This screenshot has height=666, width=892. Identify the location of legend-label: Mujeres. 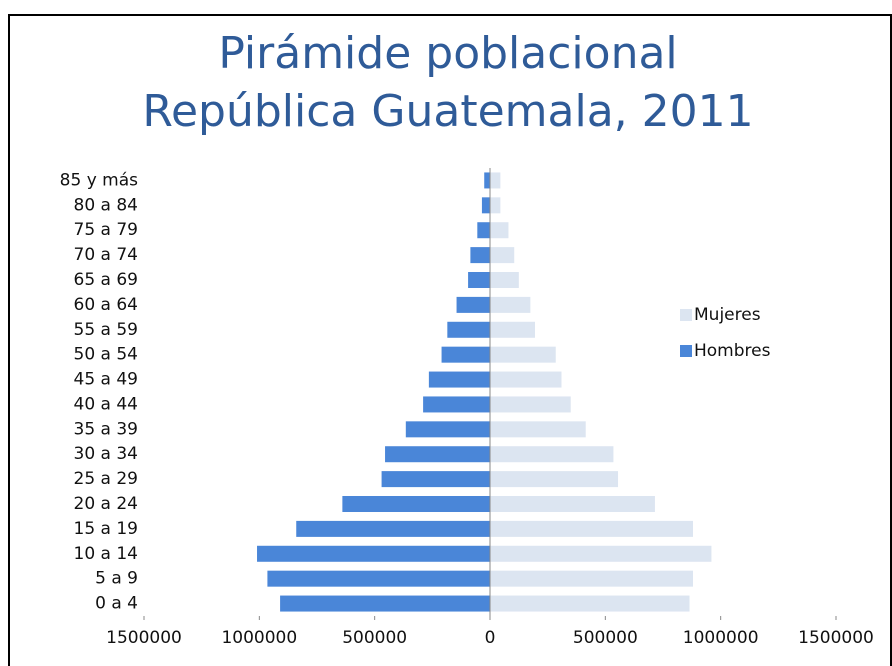
(727, 315).